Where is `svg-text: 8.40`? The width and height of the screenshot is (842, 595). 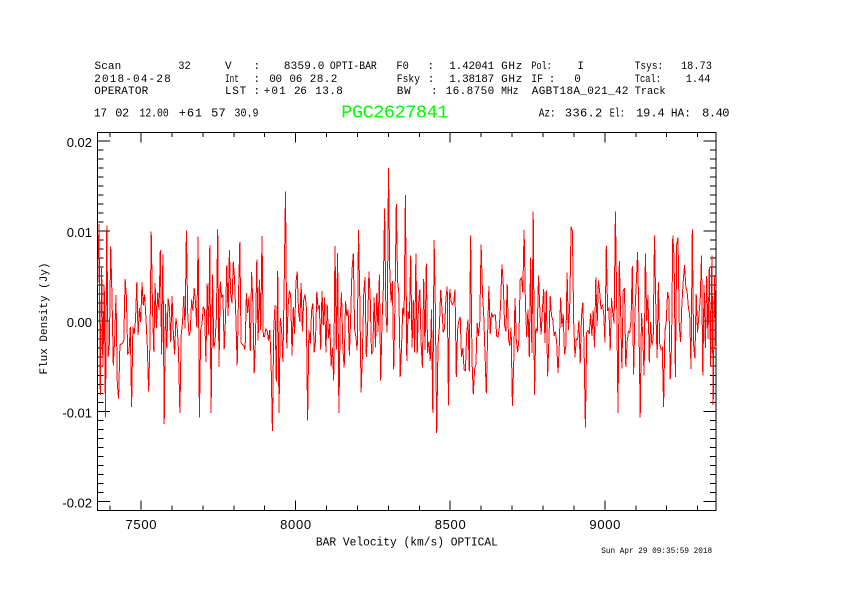 svg-text: 8.40 is located at coordinates (715, 114).